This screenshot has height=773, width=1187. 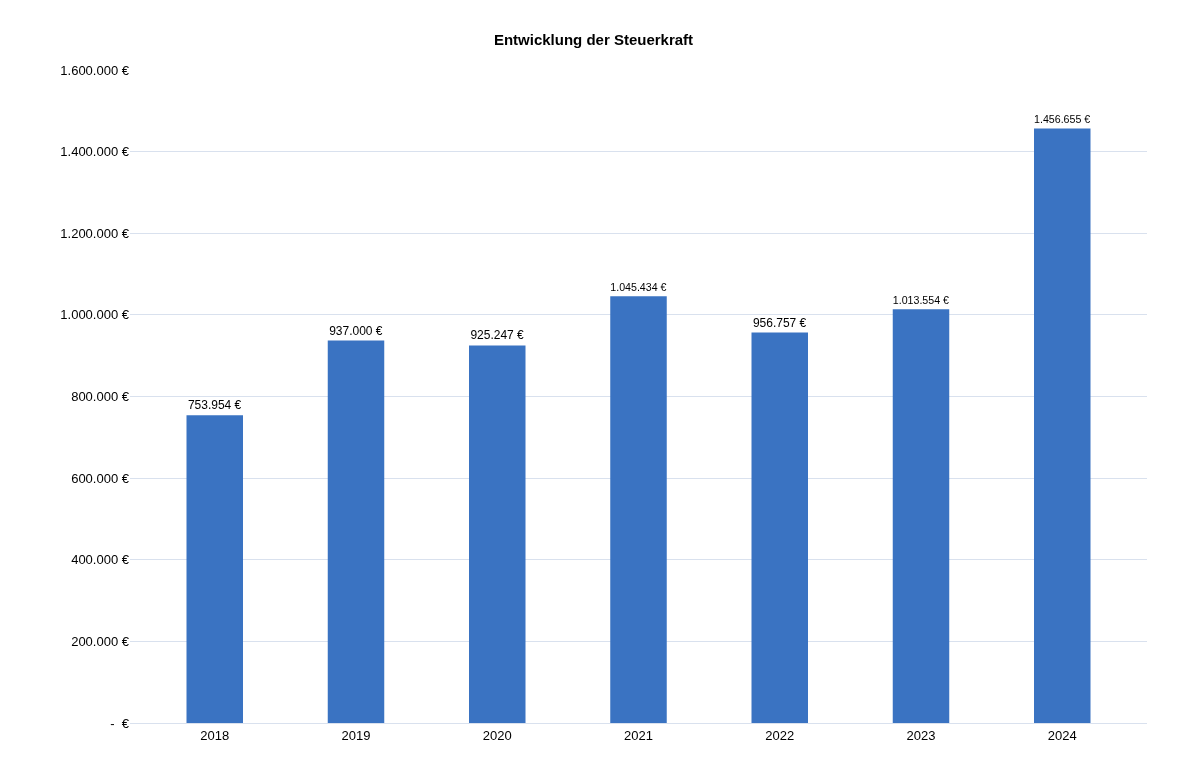 I want to click on y-tick-label: 800.000 €, so click(x=100, y=397).